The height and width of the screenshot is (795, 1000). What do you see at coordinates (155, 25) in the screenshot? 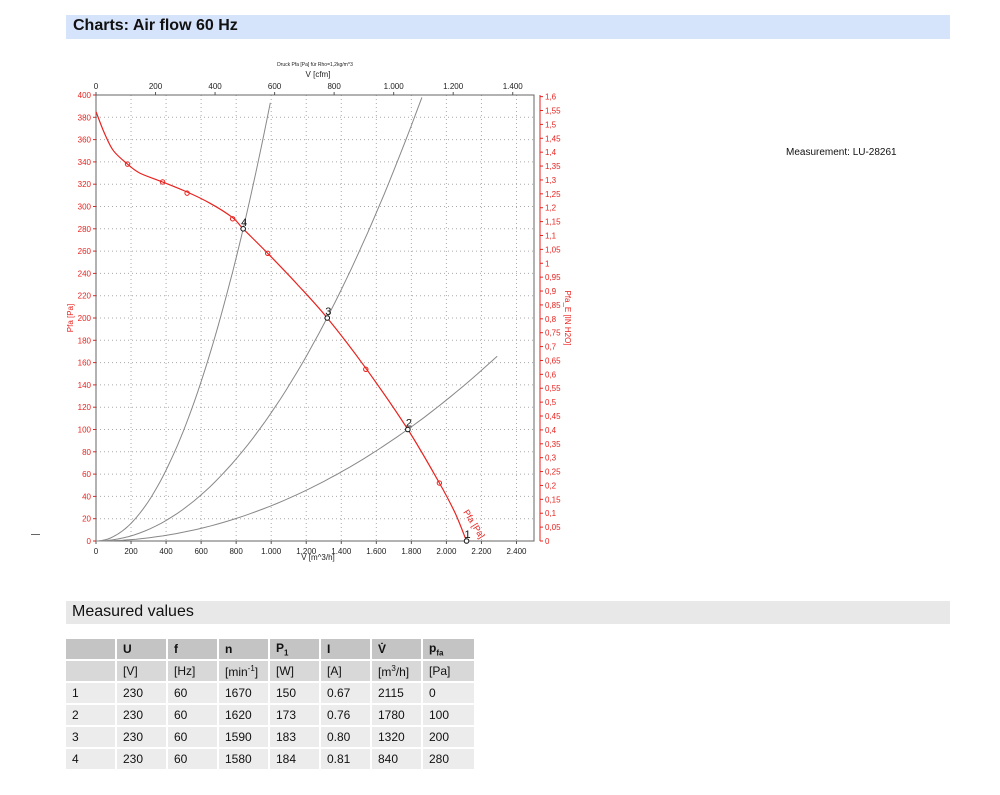
I see `page-title: Charts: Air flow 60 Hz` at bounding box center [155, 25].